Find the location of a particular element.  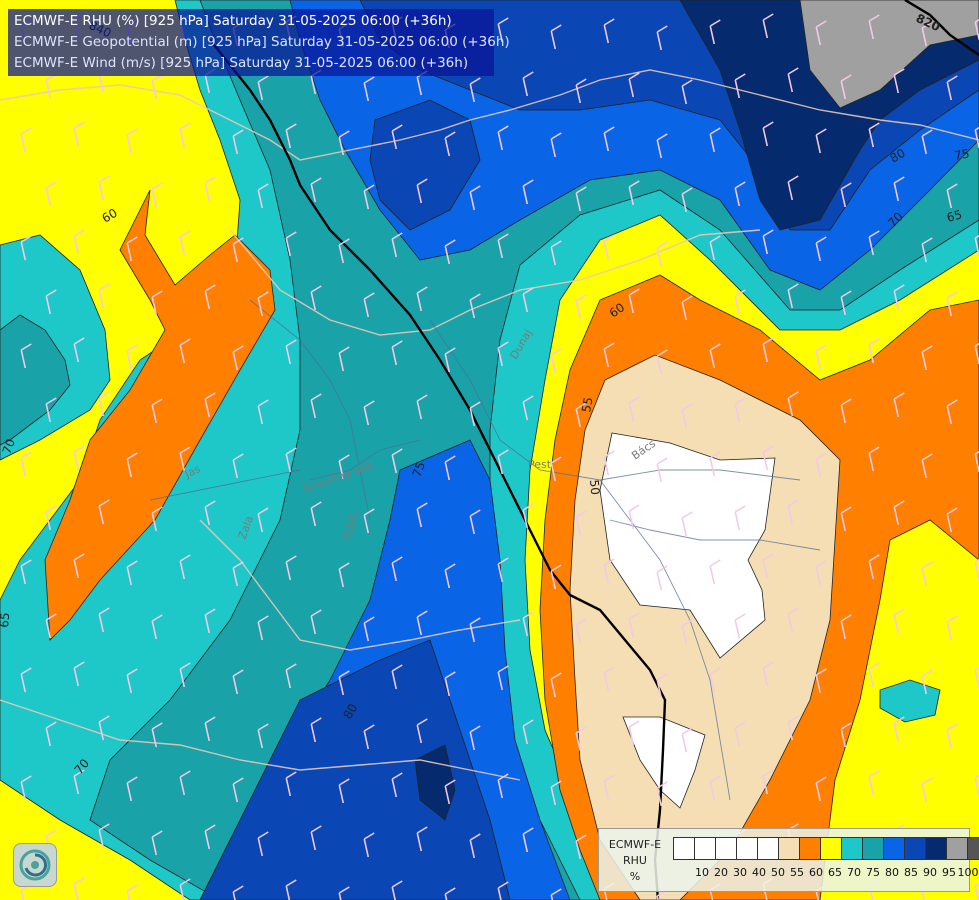

contour-label-65-west: 65 is located at coordinates (6, 620).